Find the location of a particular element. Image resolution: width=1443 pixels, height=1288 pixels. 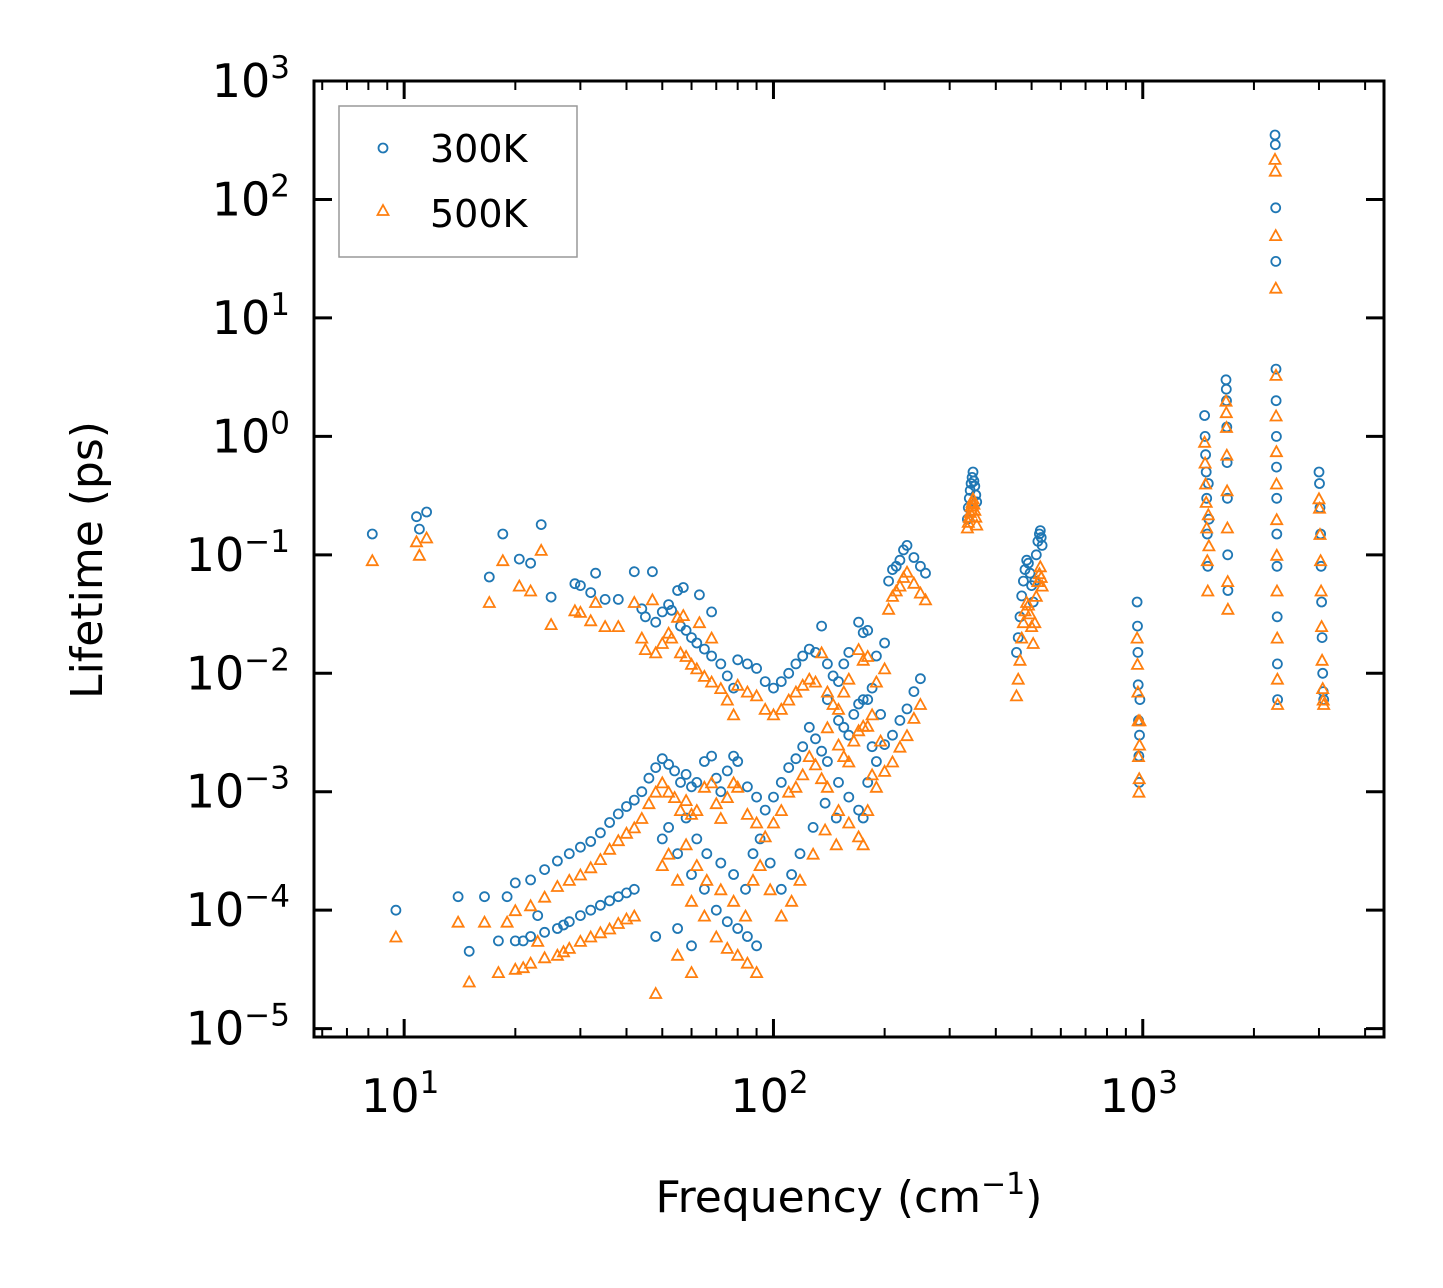

legend-marker-300k is located at coordinates (383, 148).